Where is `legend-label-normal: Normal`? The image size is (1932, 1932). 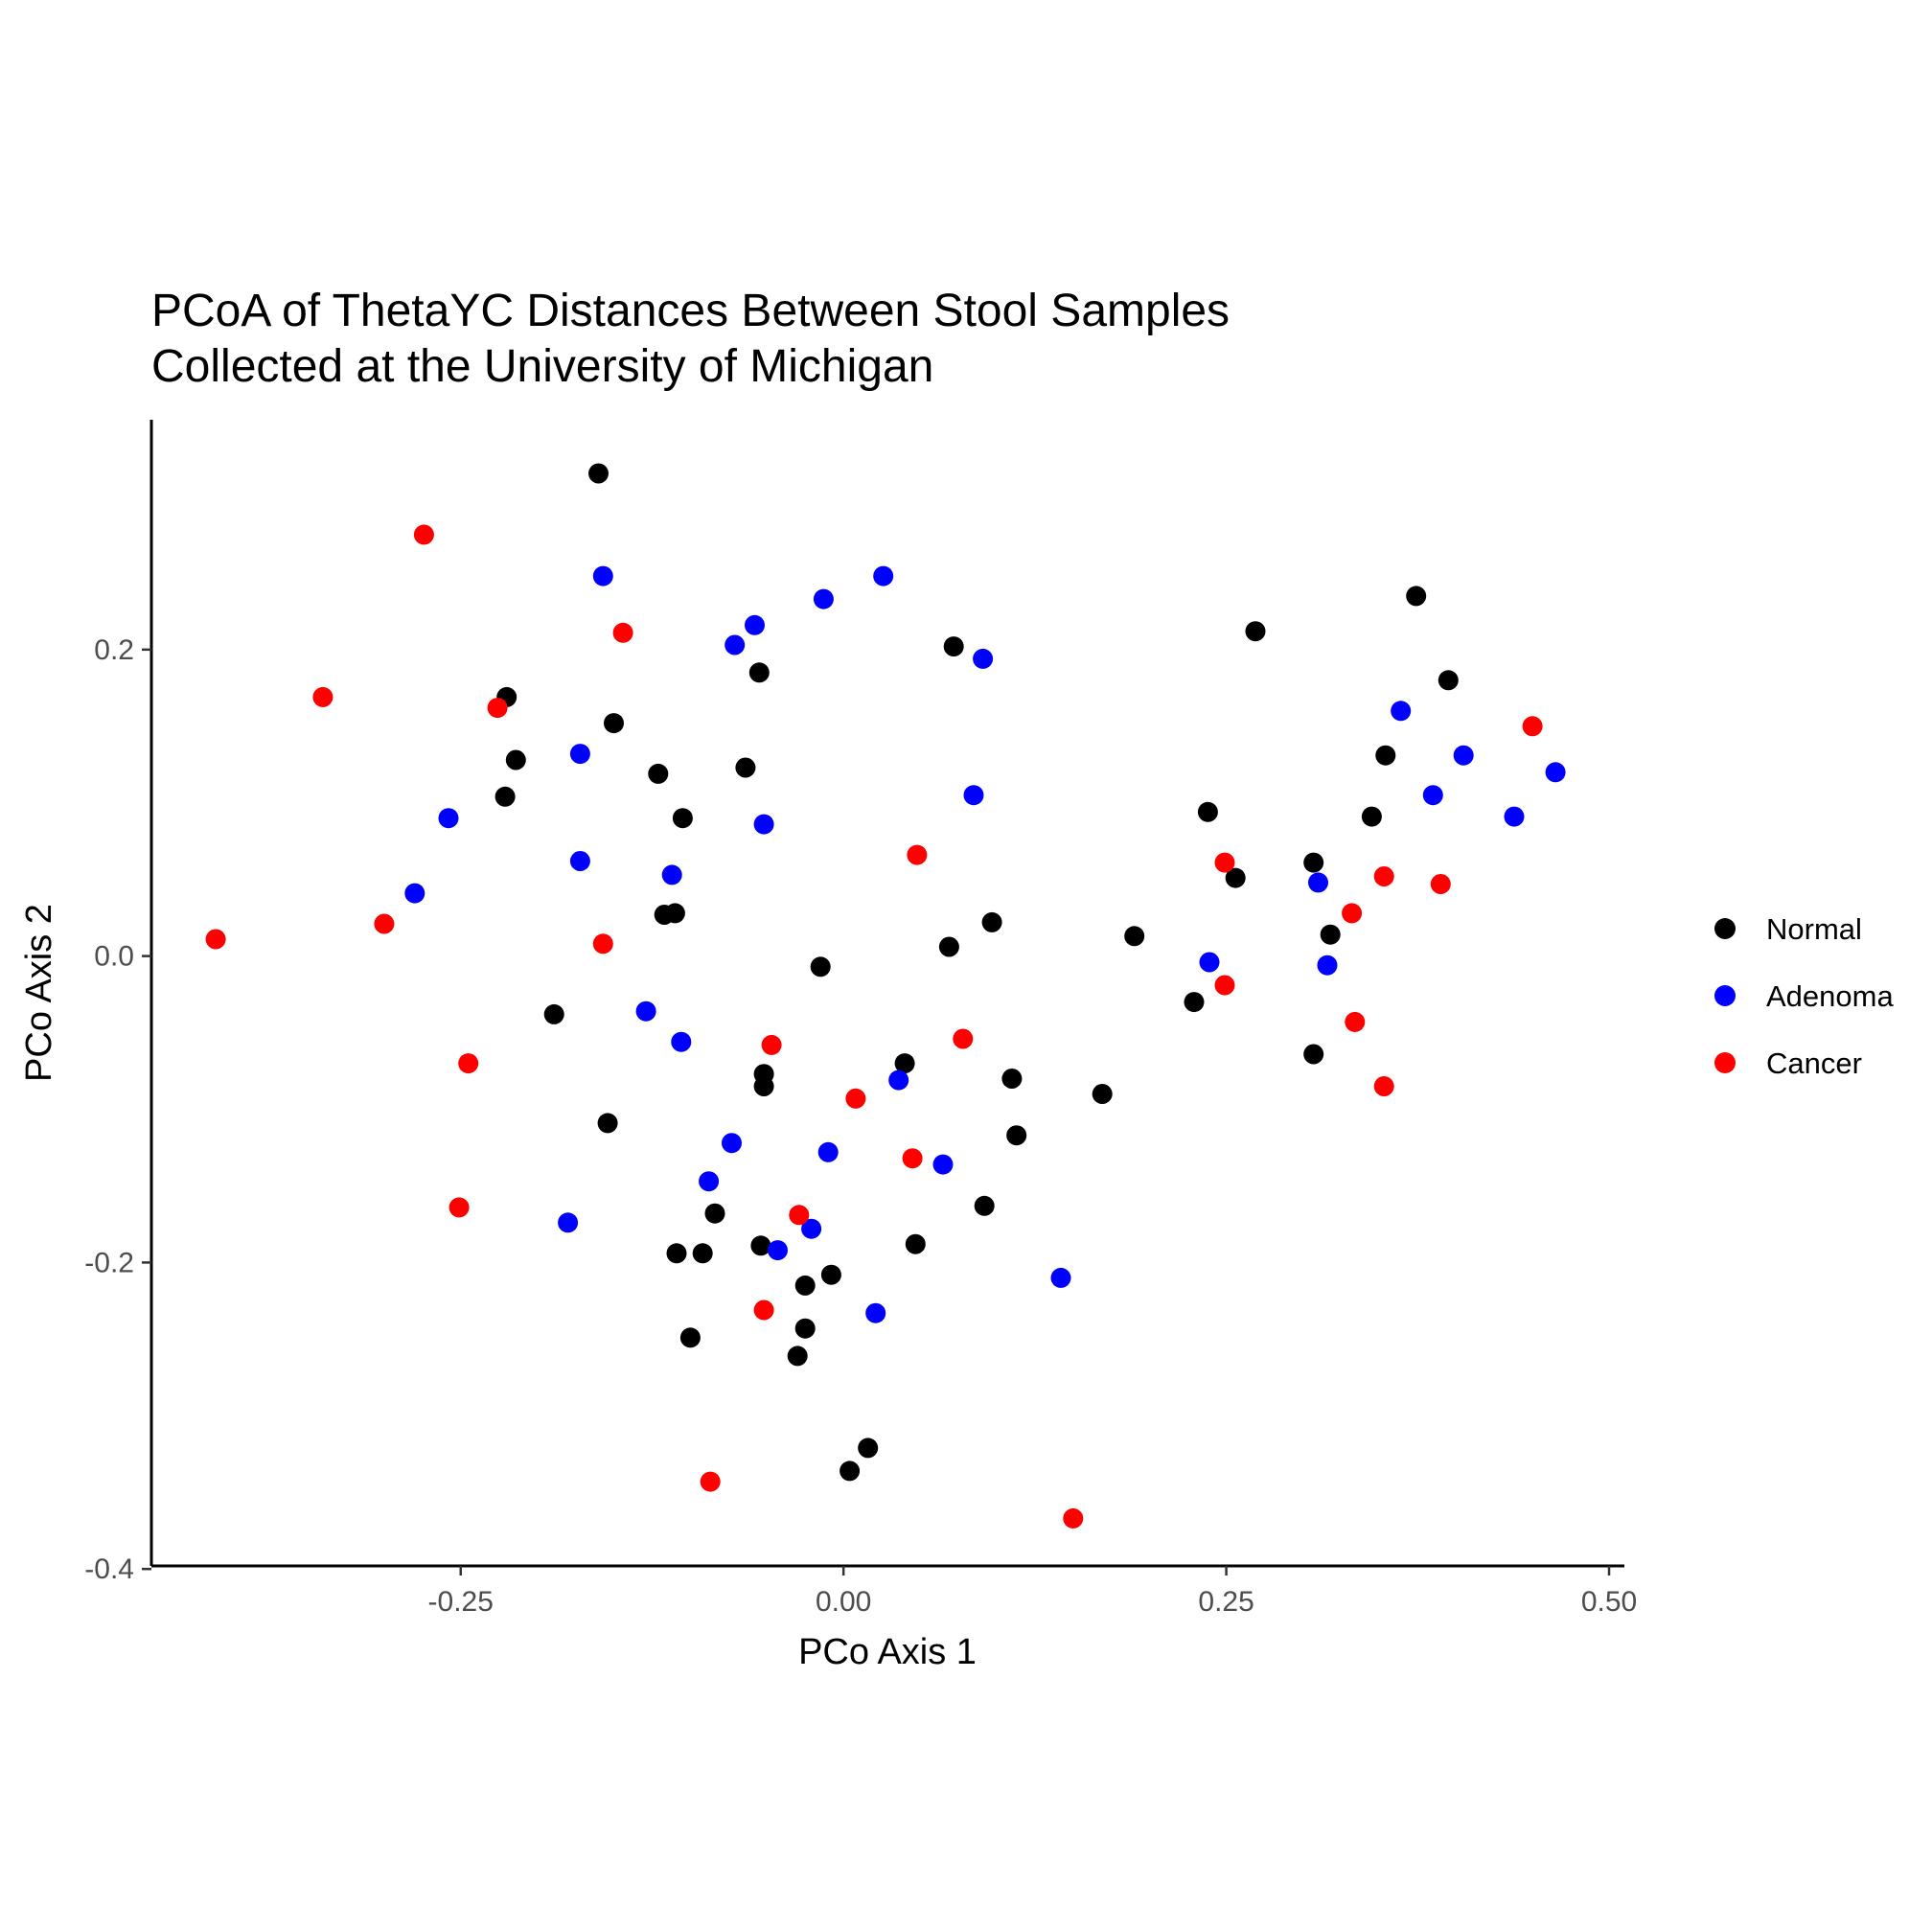 legend-label-normal: Normal is located at coordinates (1814, 929).